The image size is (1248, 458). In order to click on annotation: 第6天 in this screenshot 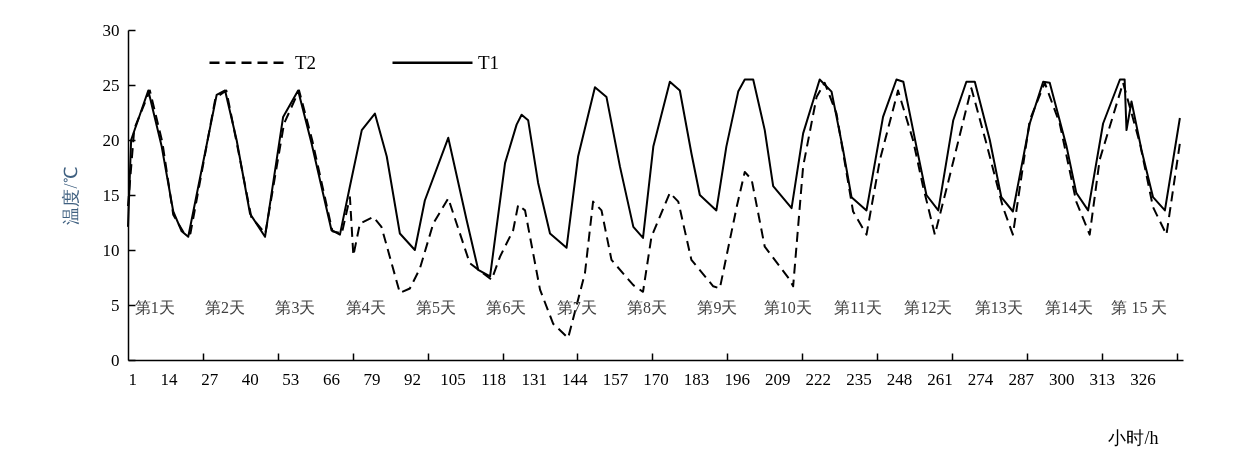, I will do `click(506, 307)`.